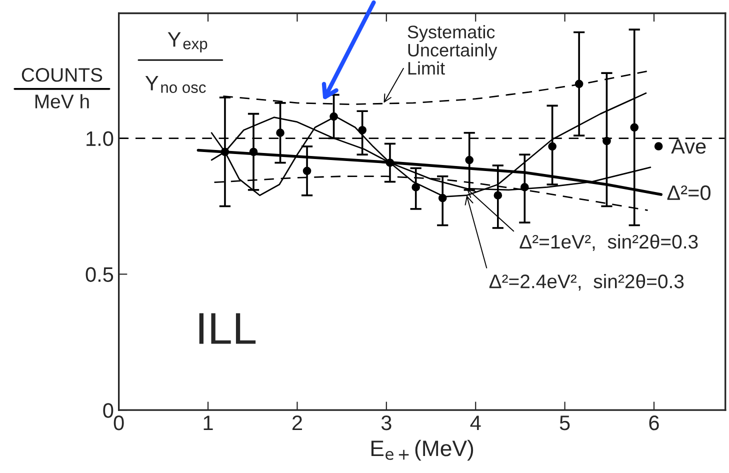 This screenshot has height=473, width=729. I want to click on x-tick-label: 6, so click(654, 423).